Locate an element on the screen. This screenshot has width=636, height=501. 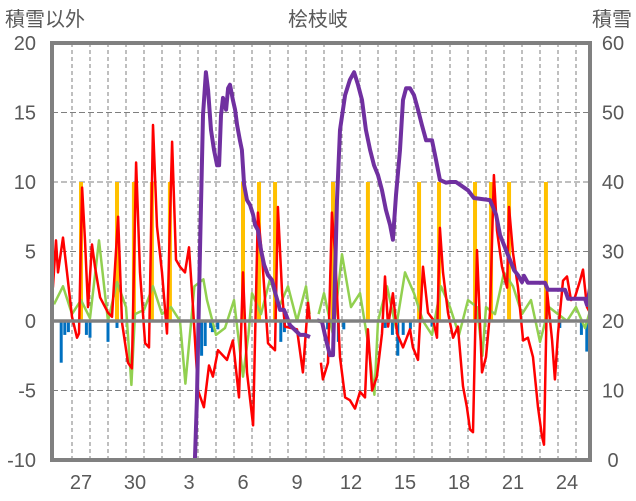
x-tick-label: 9 is located at coordinates (296, 483).